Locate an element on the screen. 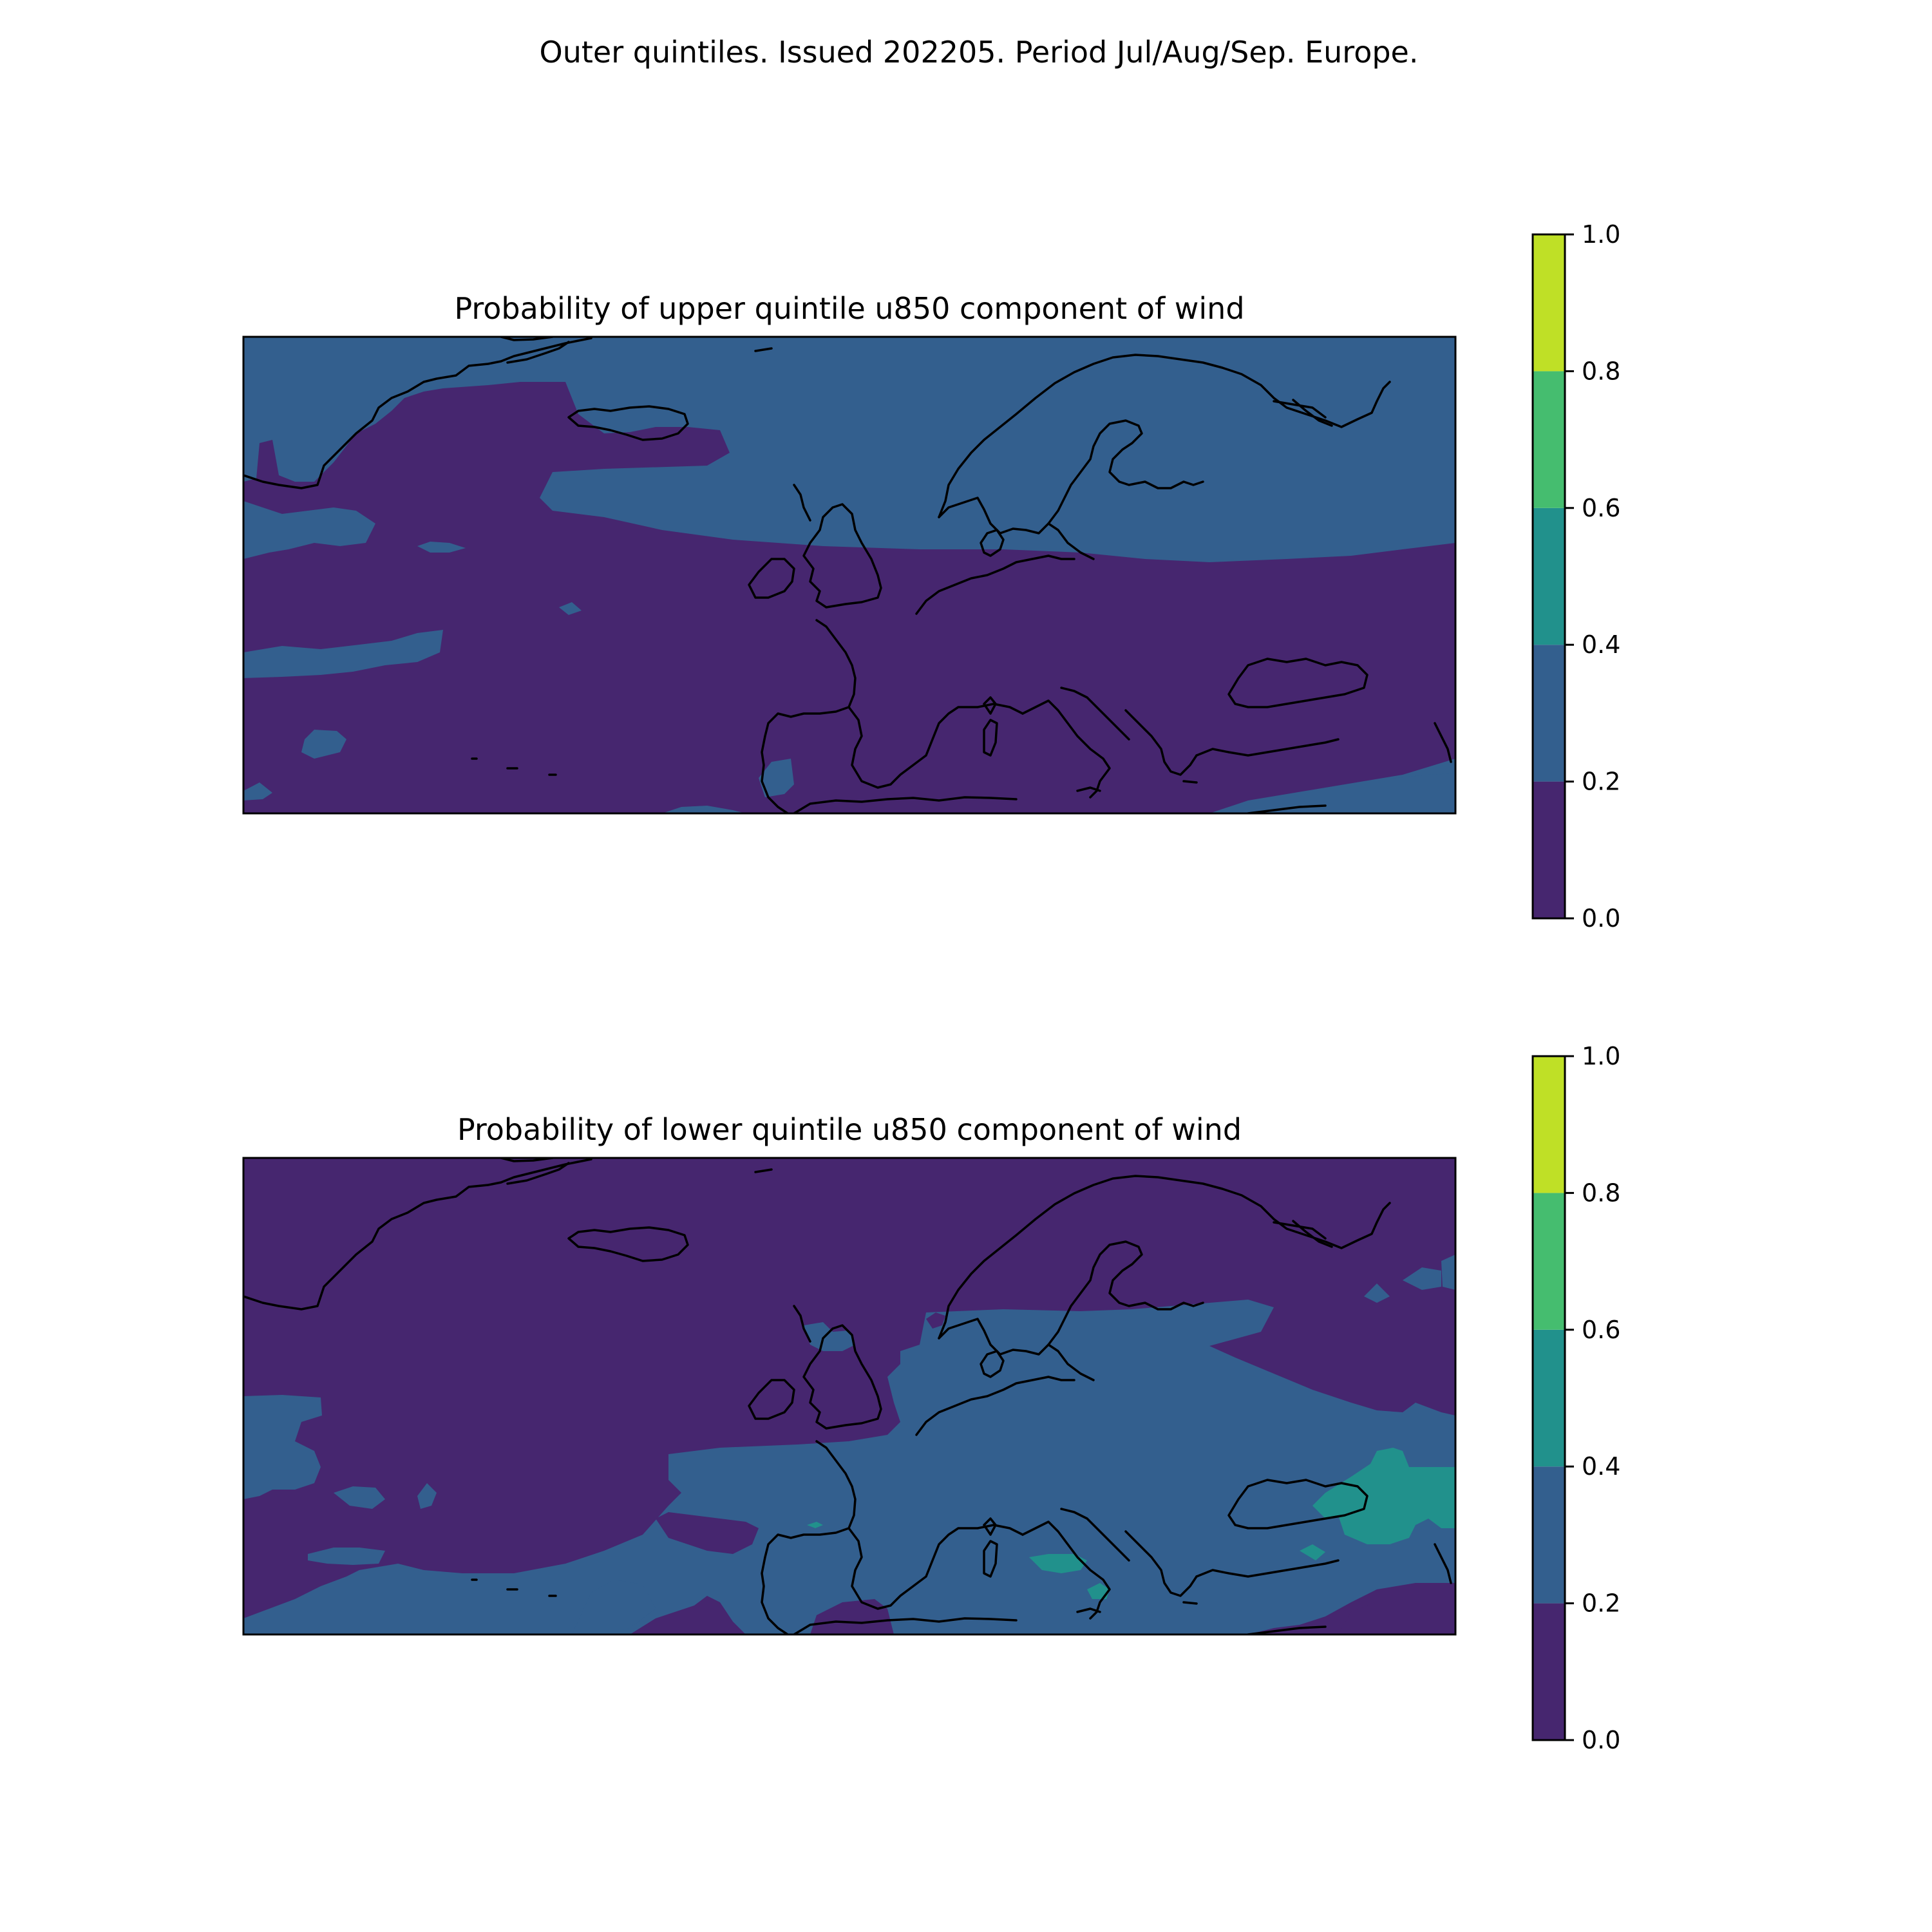 The height and width of the screenshot is (1932, 1932). upper-class-fill-atlantic is located at coordinates (849, 597).